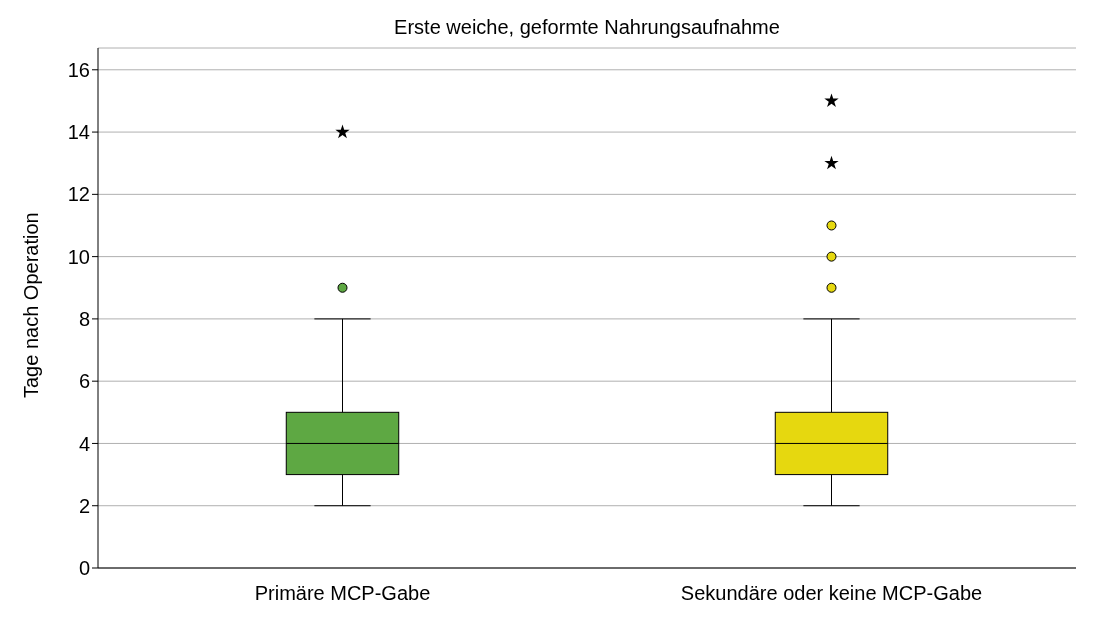 This screenshot has height=636, width=1104. What do you see at coordinates (78, 69) in the screenshot?
I see `y-tick-label: 16` at bounding box center [78, 69].